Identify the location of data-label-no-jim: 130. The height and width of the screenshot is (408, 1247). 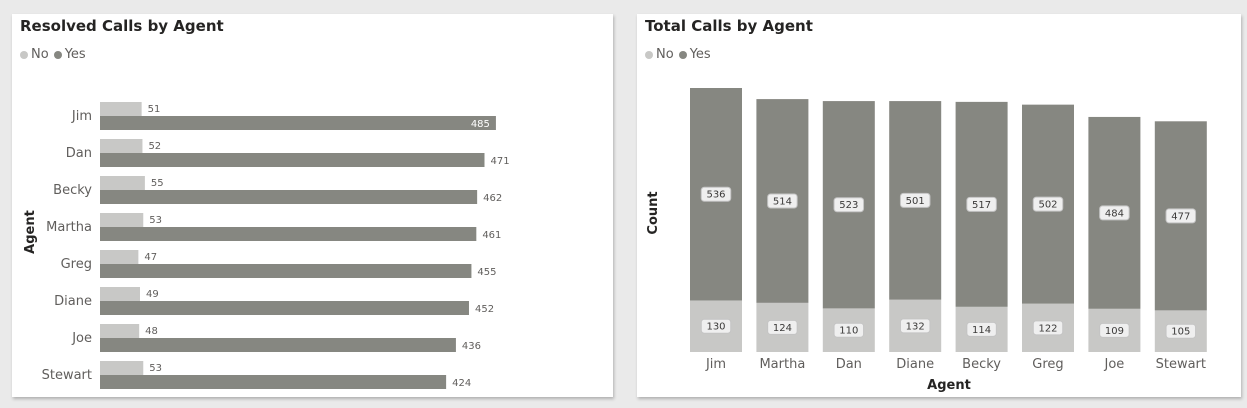
(715, 327).